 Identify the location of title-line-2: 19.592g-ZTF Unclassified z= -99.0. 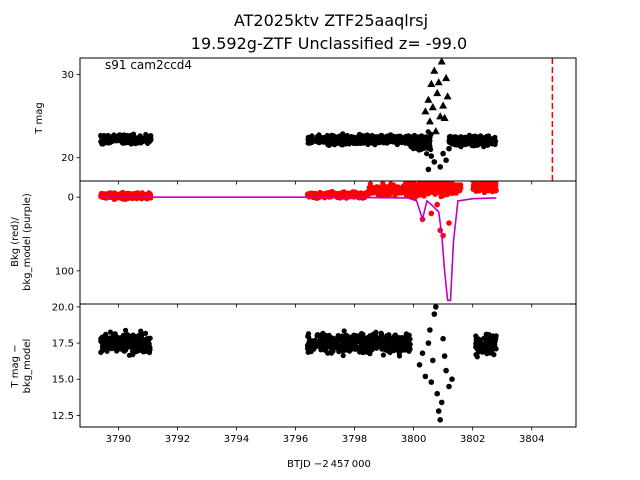
(329, 43).